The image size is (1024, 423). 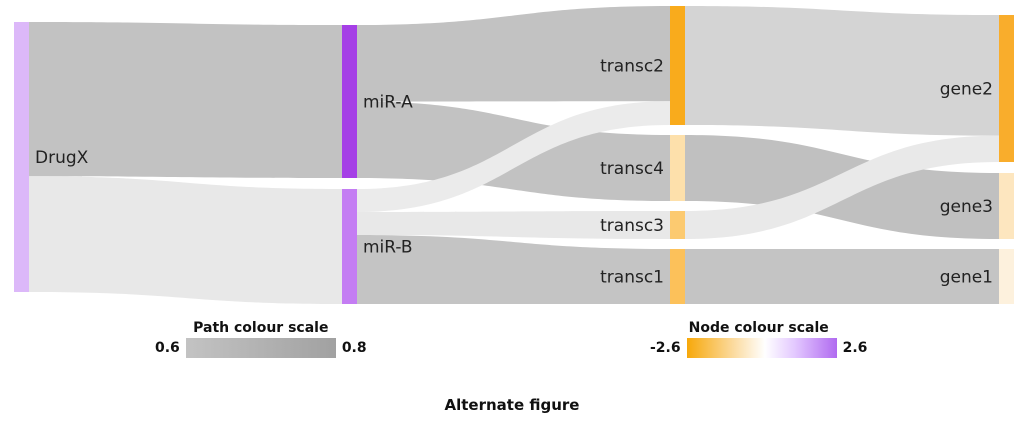 What do you see at coordinates (842, 276) in the screenshot?
I see `link-transc1-gene1` at bounding box center [842, 276].